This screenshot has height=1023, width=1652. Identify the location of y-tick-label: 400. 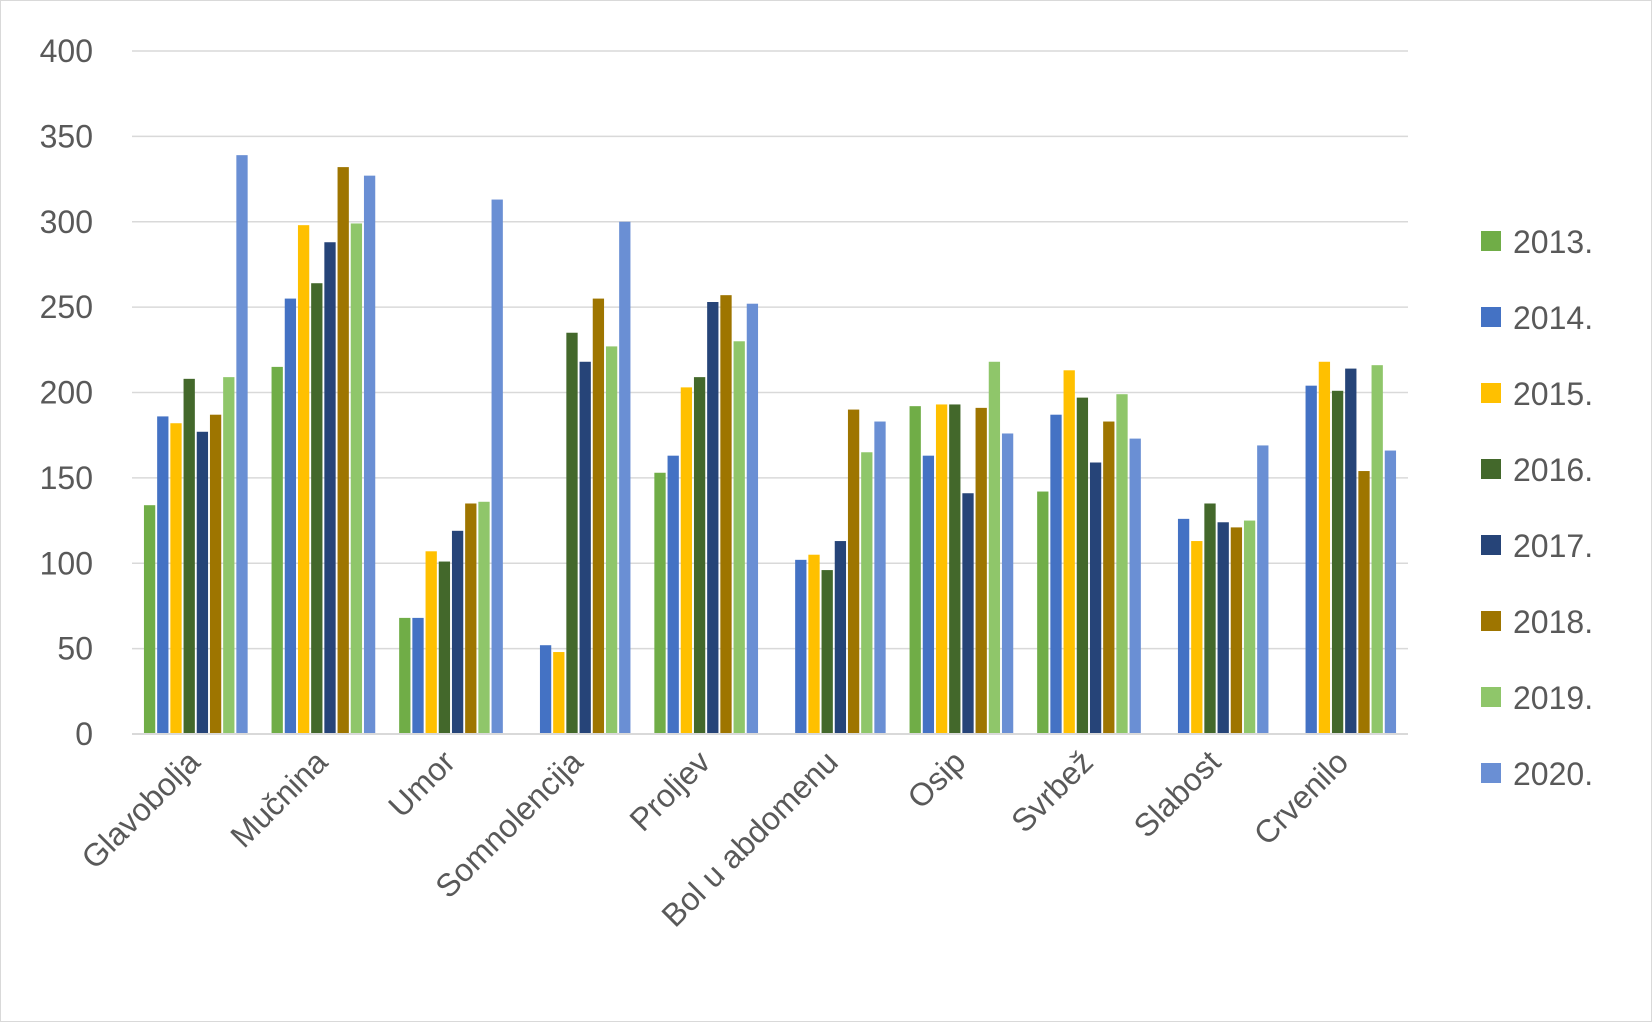
(66, 51).